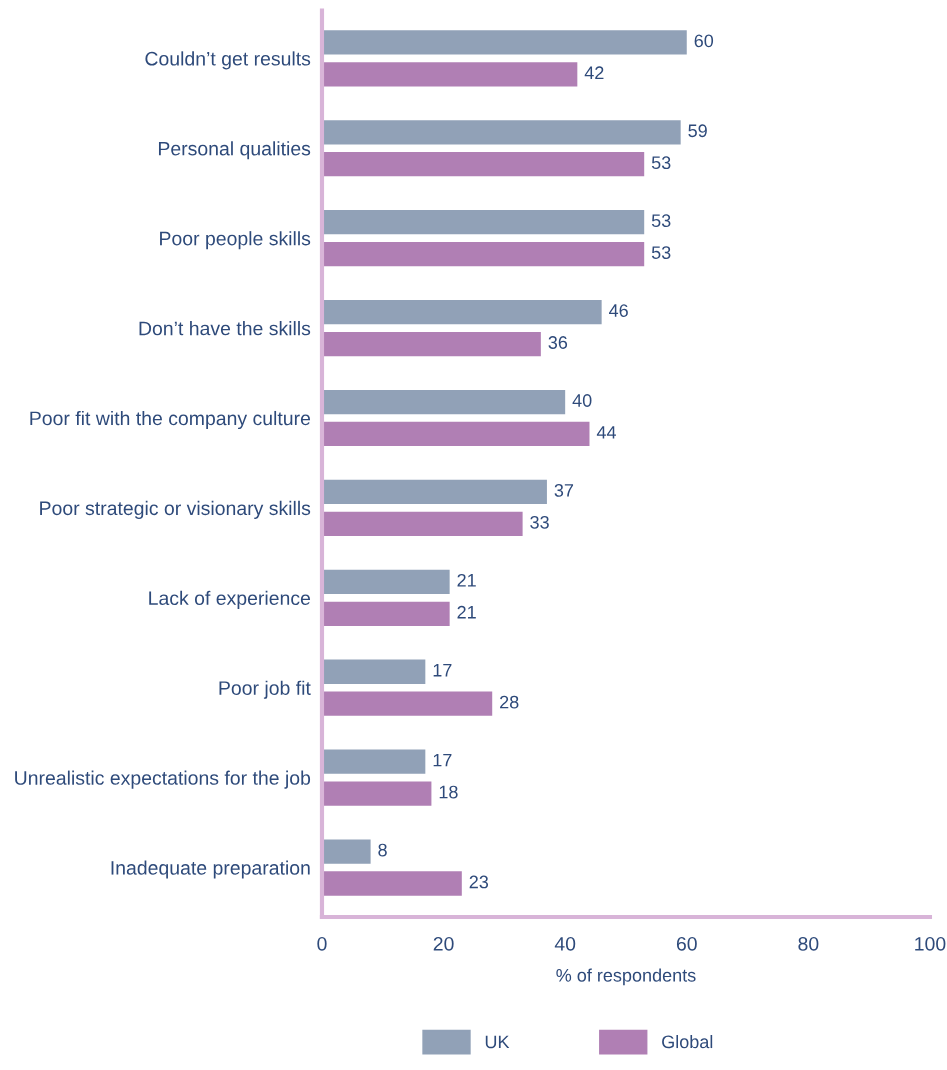 Image resolution: width=947 pixels, height=1070 pixels. Describe the element at coordinates (564, 490) in the screenshot. I see `data-label: 37` at that location.